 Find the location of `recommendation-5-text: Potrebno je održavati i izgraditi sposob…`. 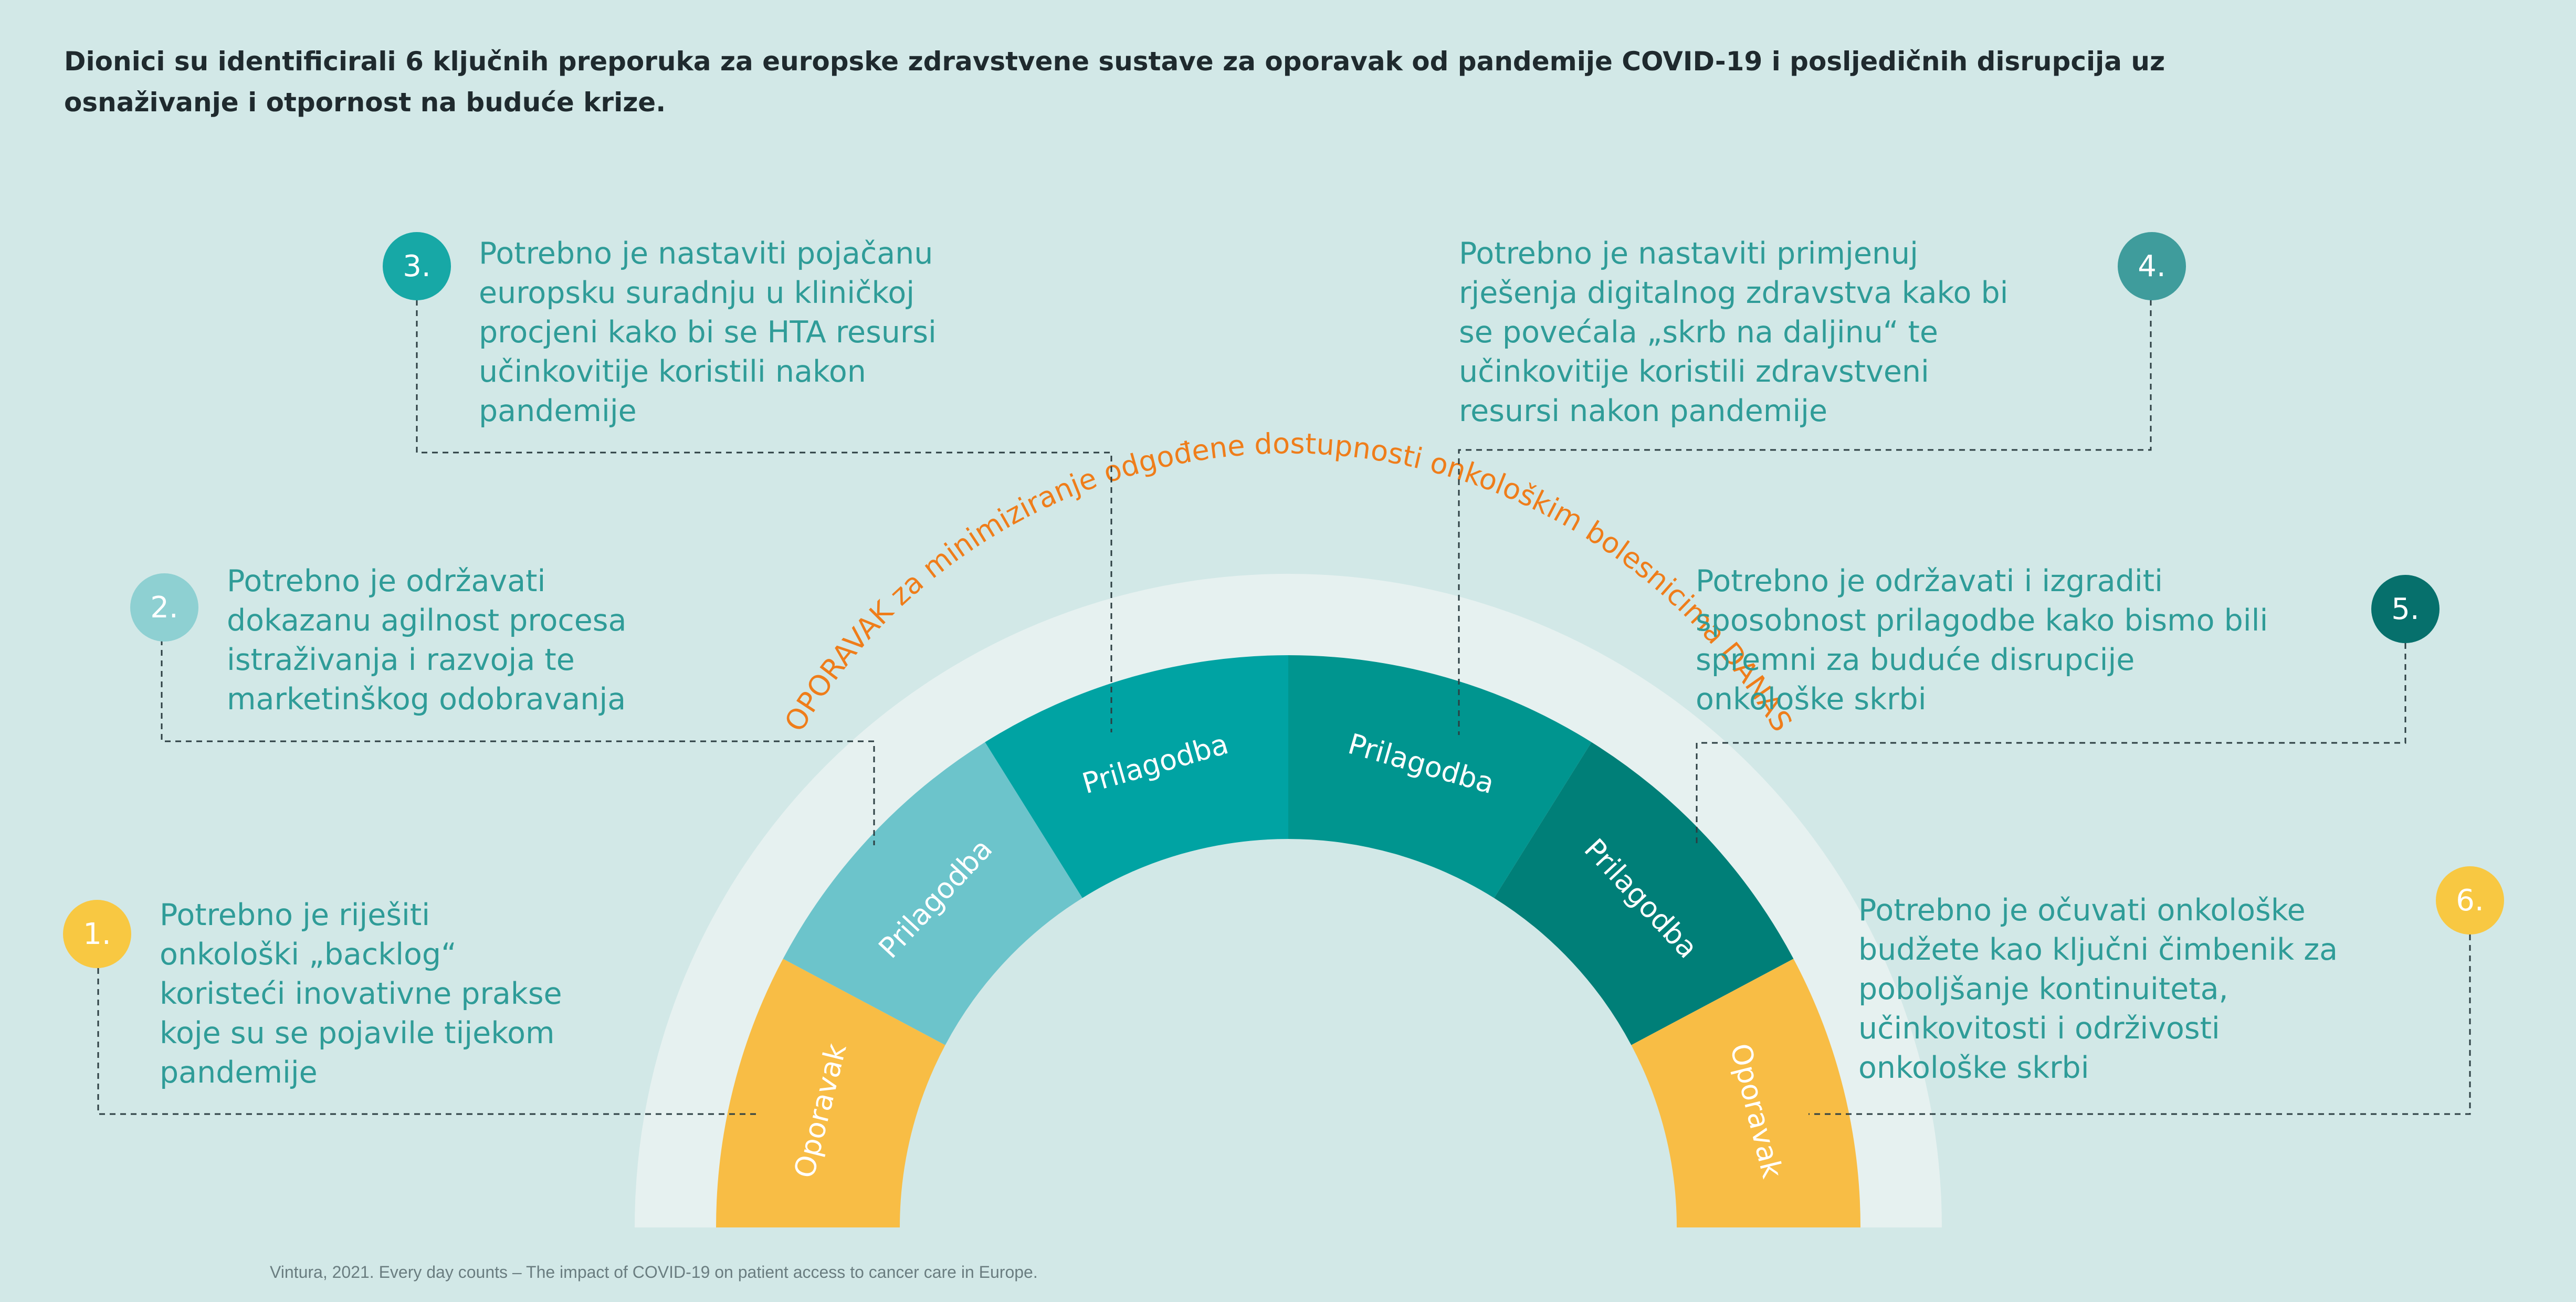

recommendation-5-text: Potrebno je održavati i izgraditi sposob… is located at coordinates (1982, 640).